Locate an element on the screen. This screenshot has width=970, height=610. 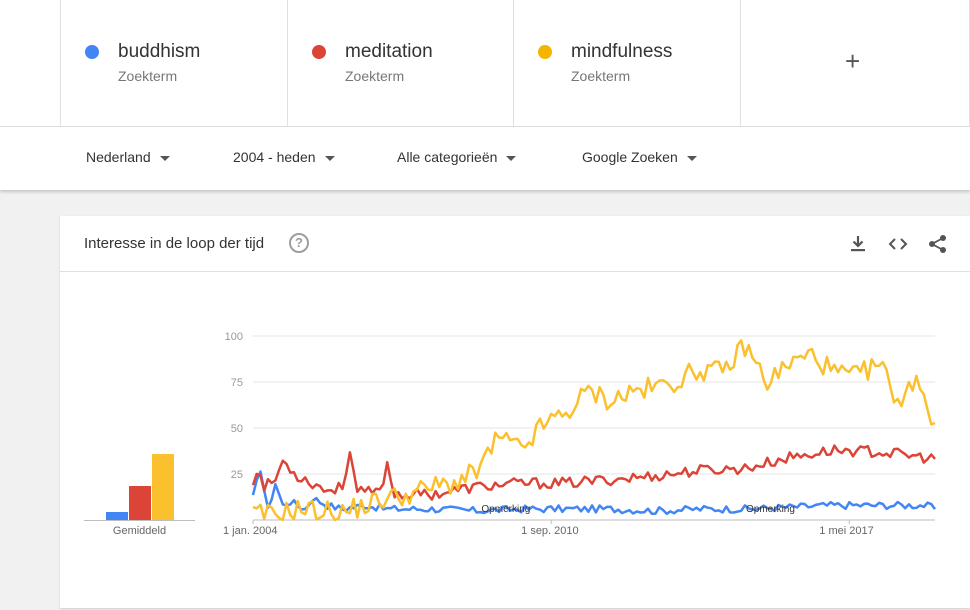
x-tick-label: 1 sep. 2010 is located at coordinates (550, 531).